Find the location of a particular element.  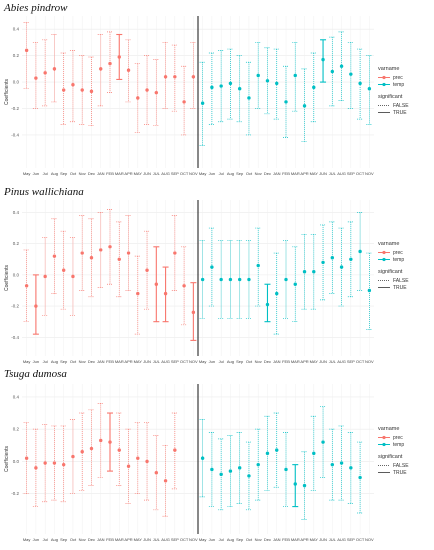

x-tick-label: AUG is located at coordinates (165, 361).